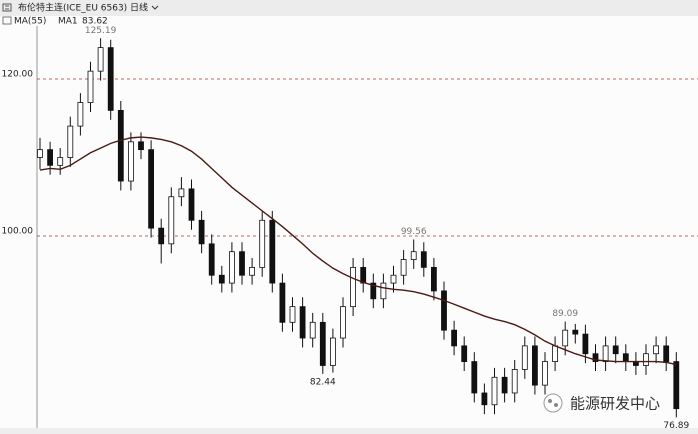  What do you see at coordinates (101, 31) in the screenshot?
I see `extreme-label: 125.19` at bounding box center [101, 31].